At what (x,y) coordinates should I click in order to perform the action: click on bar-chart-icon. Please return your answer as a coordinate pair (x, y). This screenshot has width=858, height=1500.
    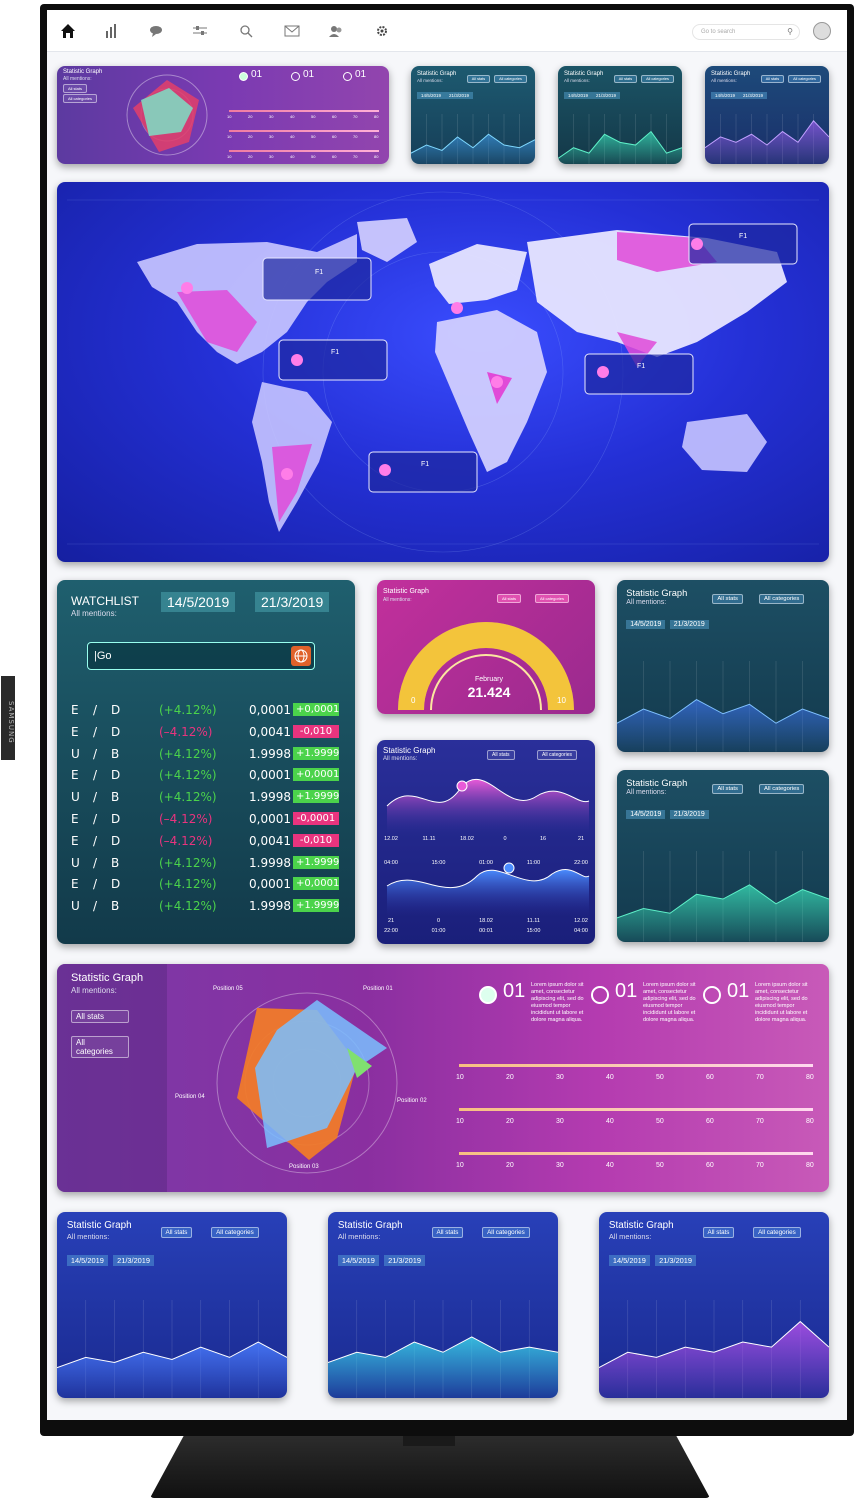
    Looking at the image, I should click on (112, 31).